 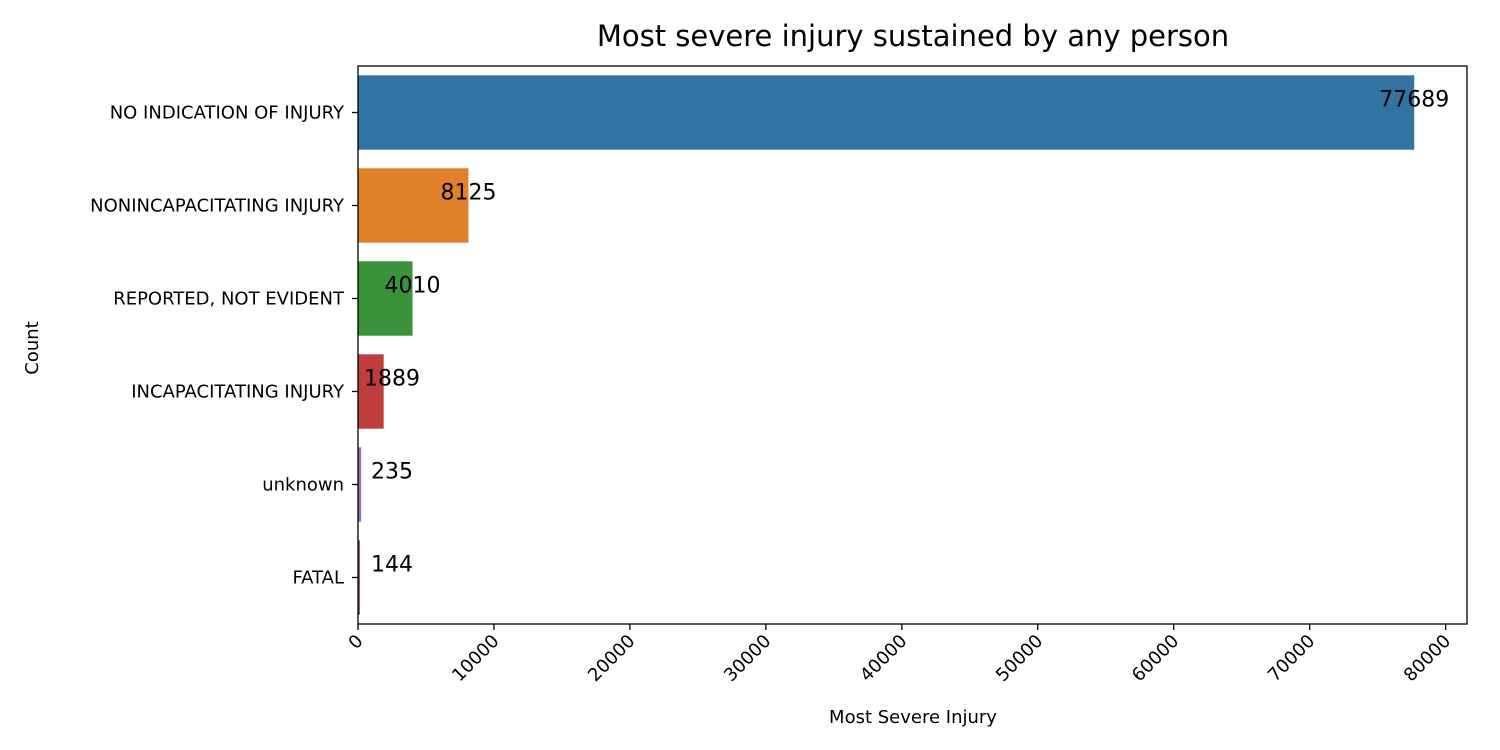 What do you see at coordinates (468, 193) in the screenshot?
I see `data-label-1: 8125` at bounding box center [468, 193].